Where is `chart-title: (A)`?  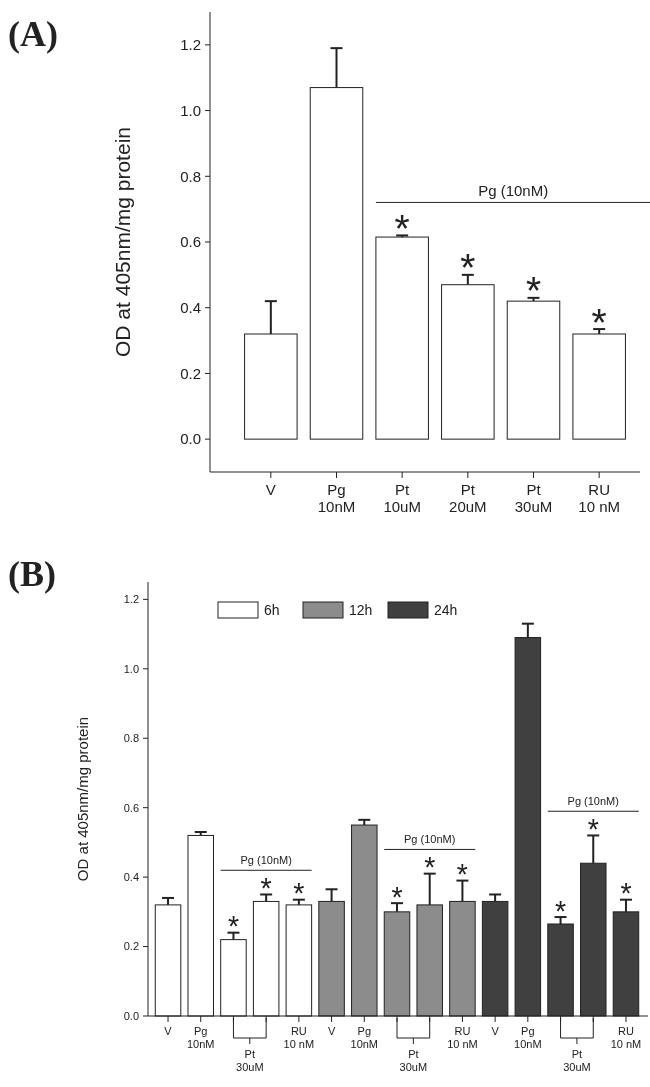
chart-title: (A) is located at coordinates (33, 34).